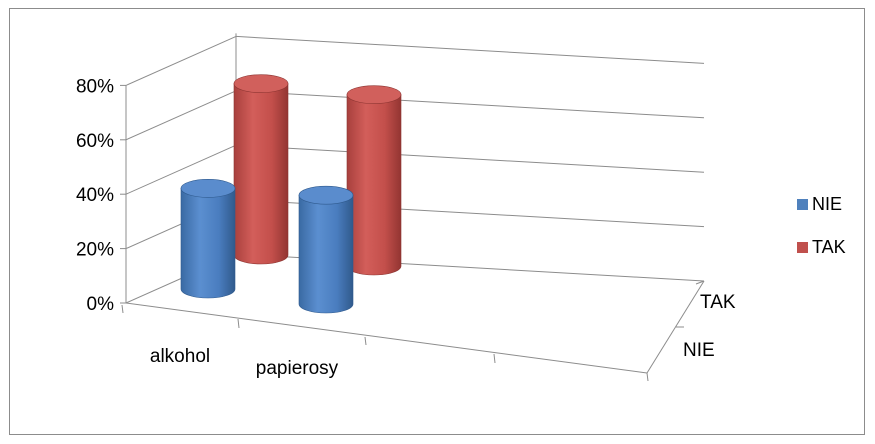 This screenshot has width=875, height=444. I want to click on legend: NIE TAK, so click(821, 236).